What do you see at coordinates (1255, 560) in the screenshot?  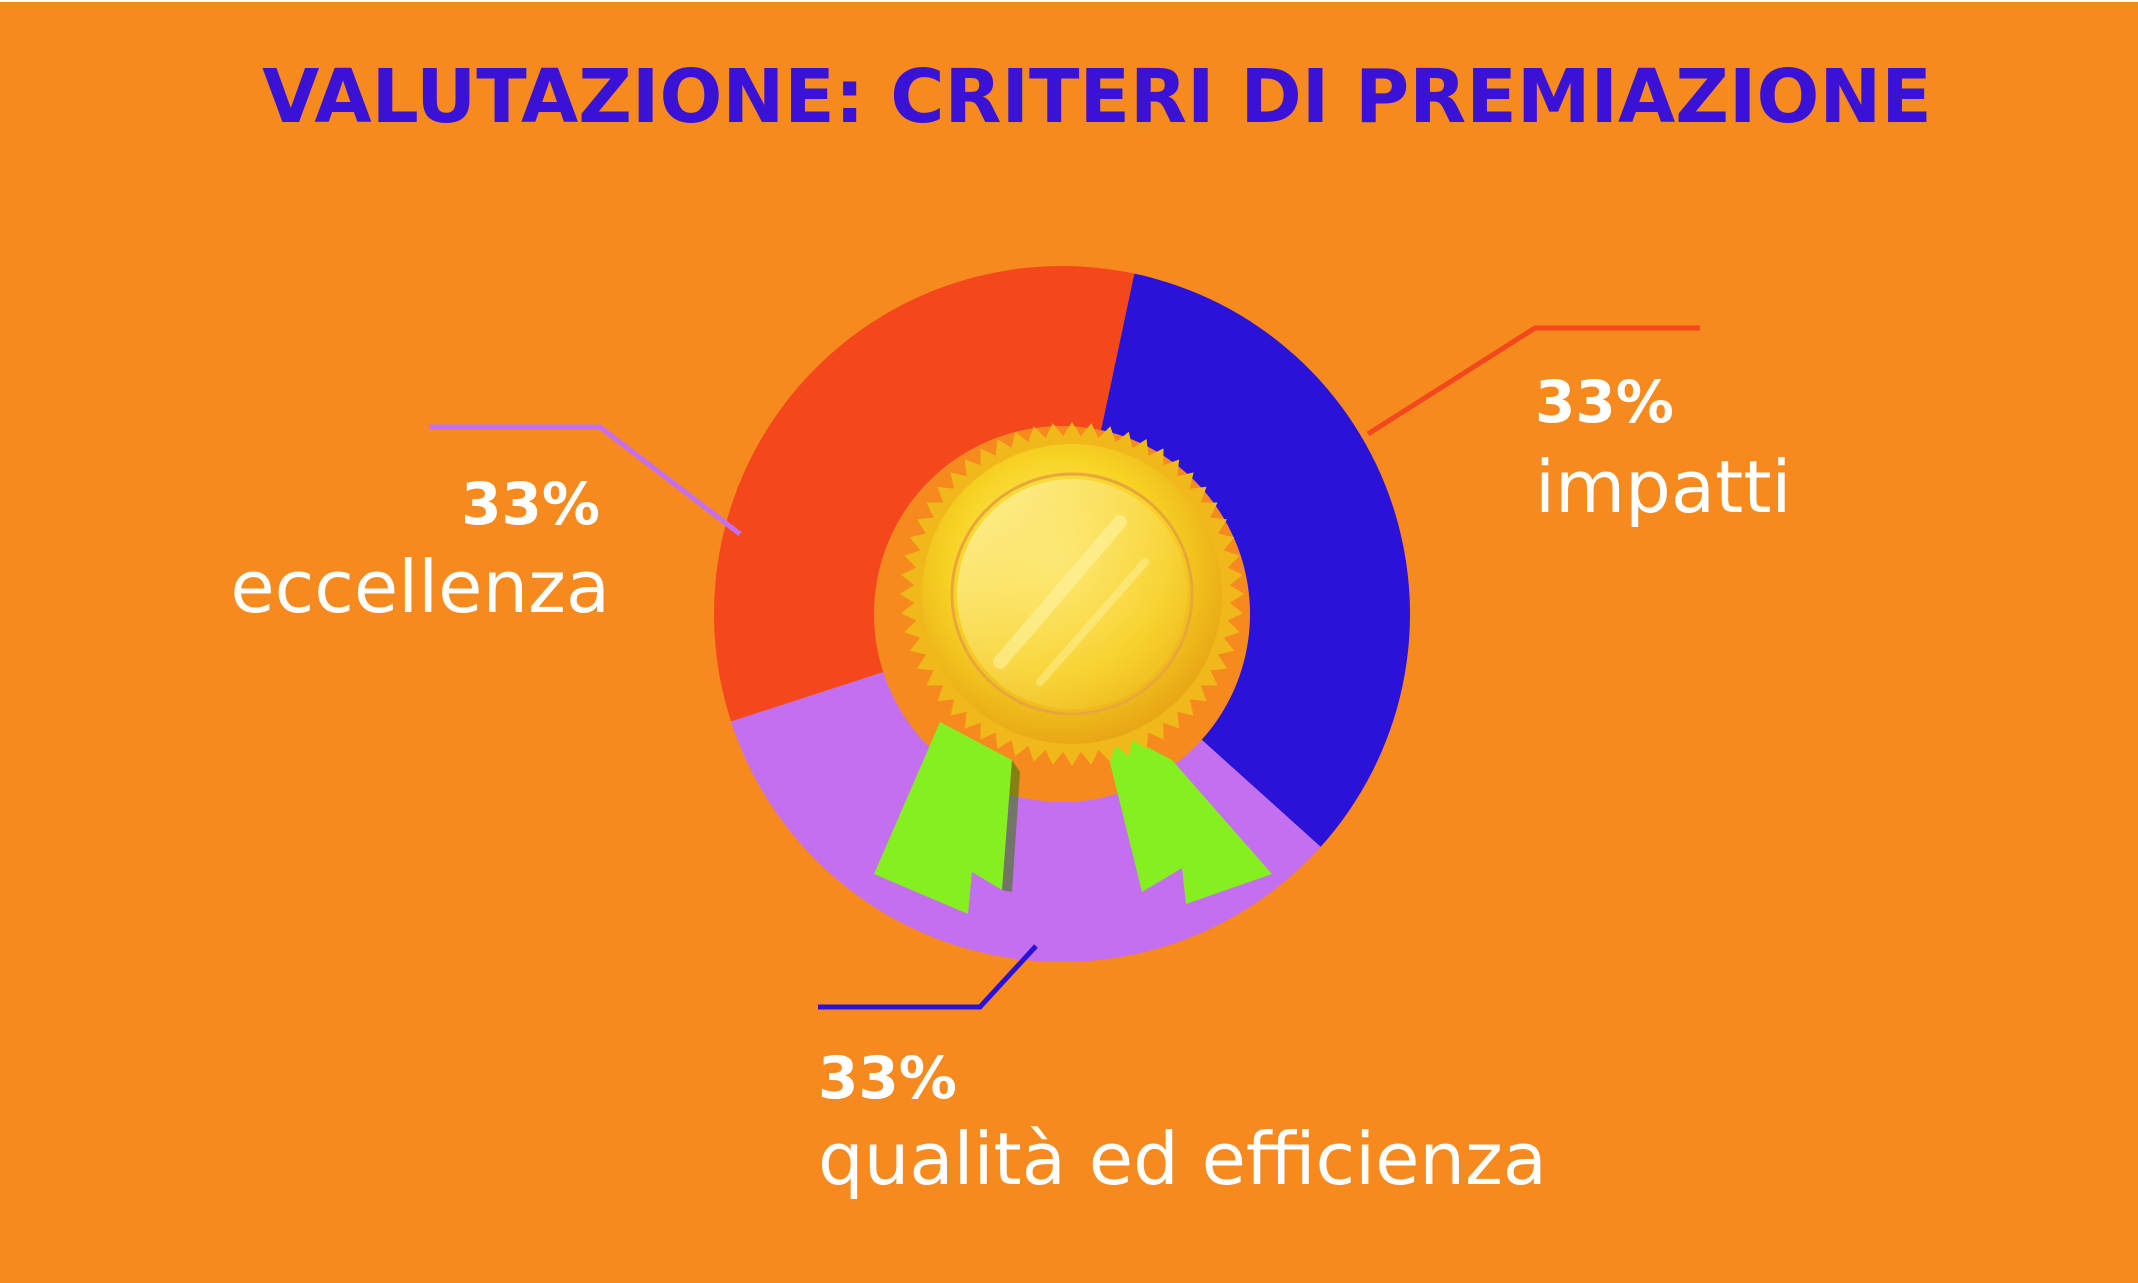 I see `slice-qualità-ed-efficienza` at bounding box center [1255, 560].